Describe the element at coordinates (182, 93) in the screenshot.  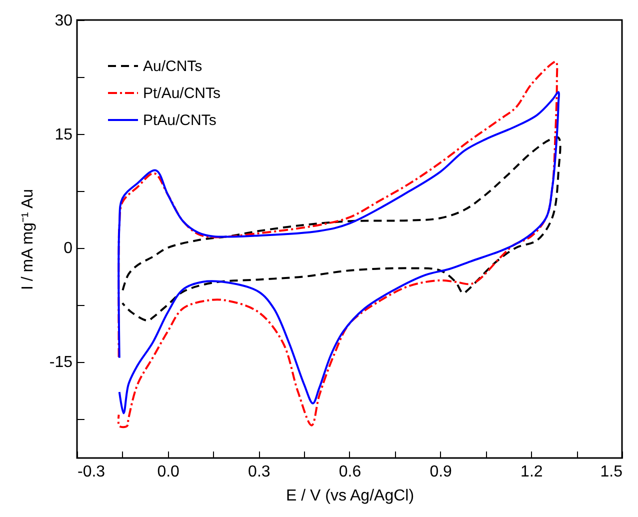
I see `legend-label: Pt/Au/CNTs` at that location.